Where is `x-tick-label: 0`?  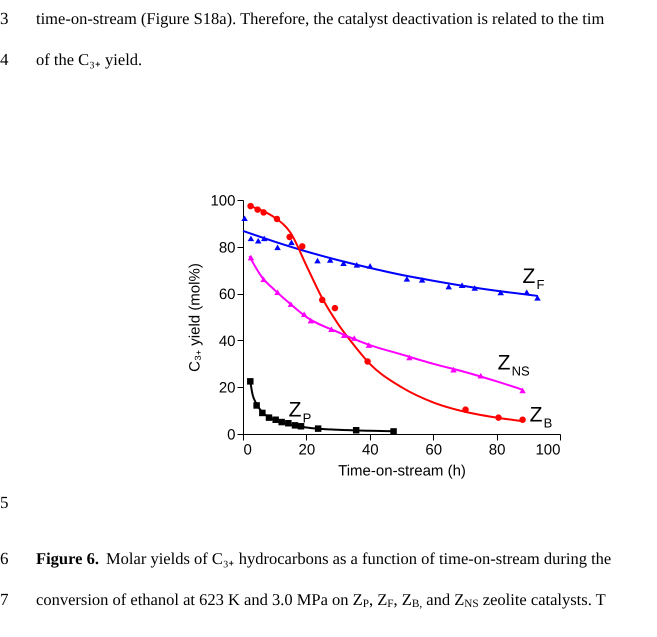 x-tick-label: 0 is located at coordinates (248, 450).